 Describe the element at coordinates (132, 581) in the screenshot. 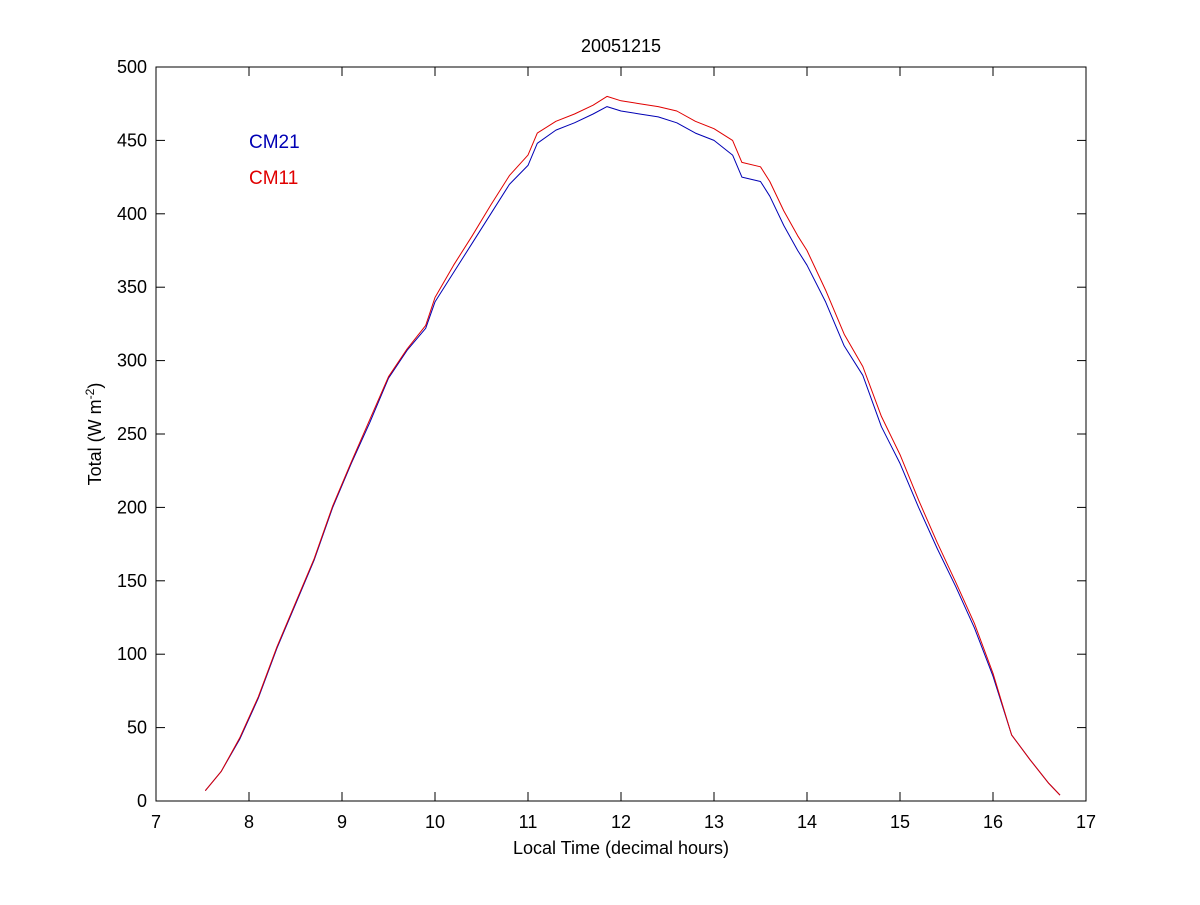

I see `y-tick-label: 150` at that location.